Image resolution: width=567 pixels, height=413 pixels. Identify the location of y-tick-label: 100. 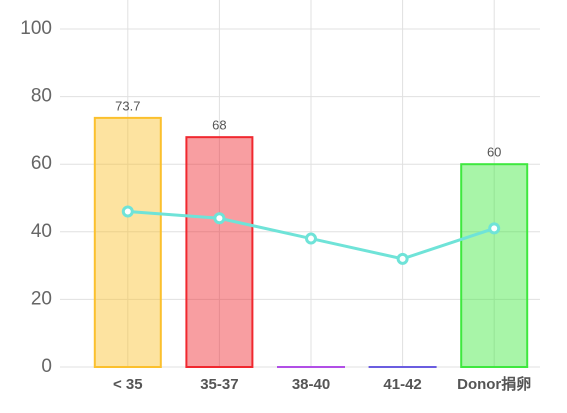
(36, 28).